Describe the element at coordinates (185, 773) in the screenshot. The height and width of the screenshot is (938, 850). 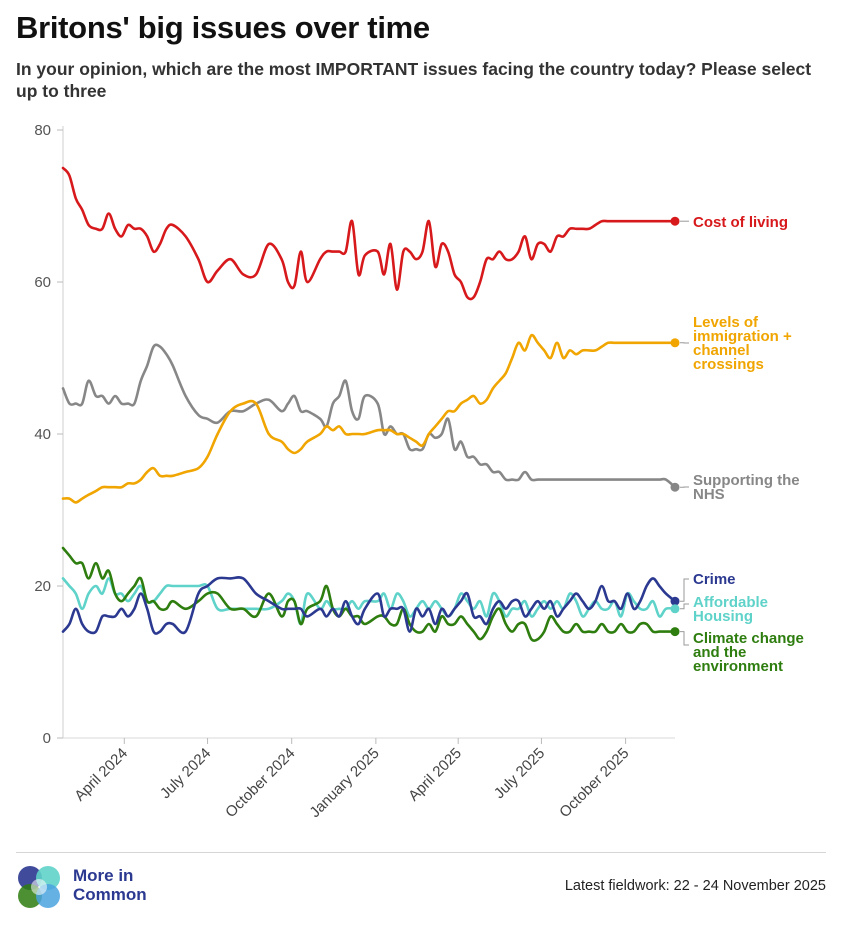
I see `x-tick-label: July 2024` at that location.